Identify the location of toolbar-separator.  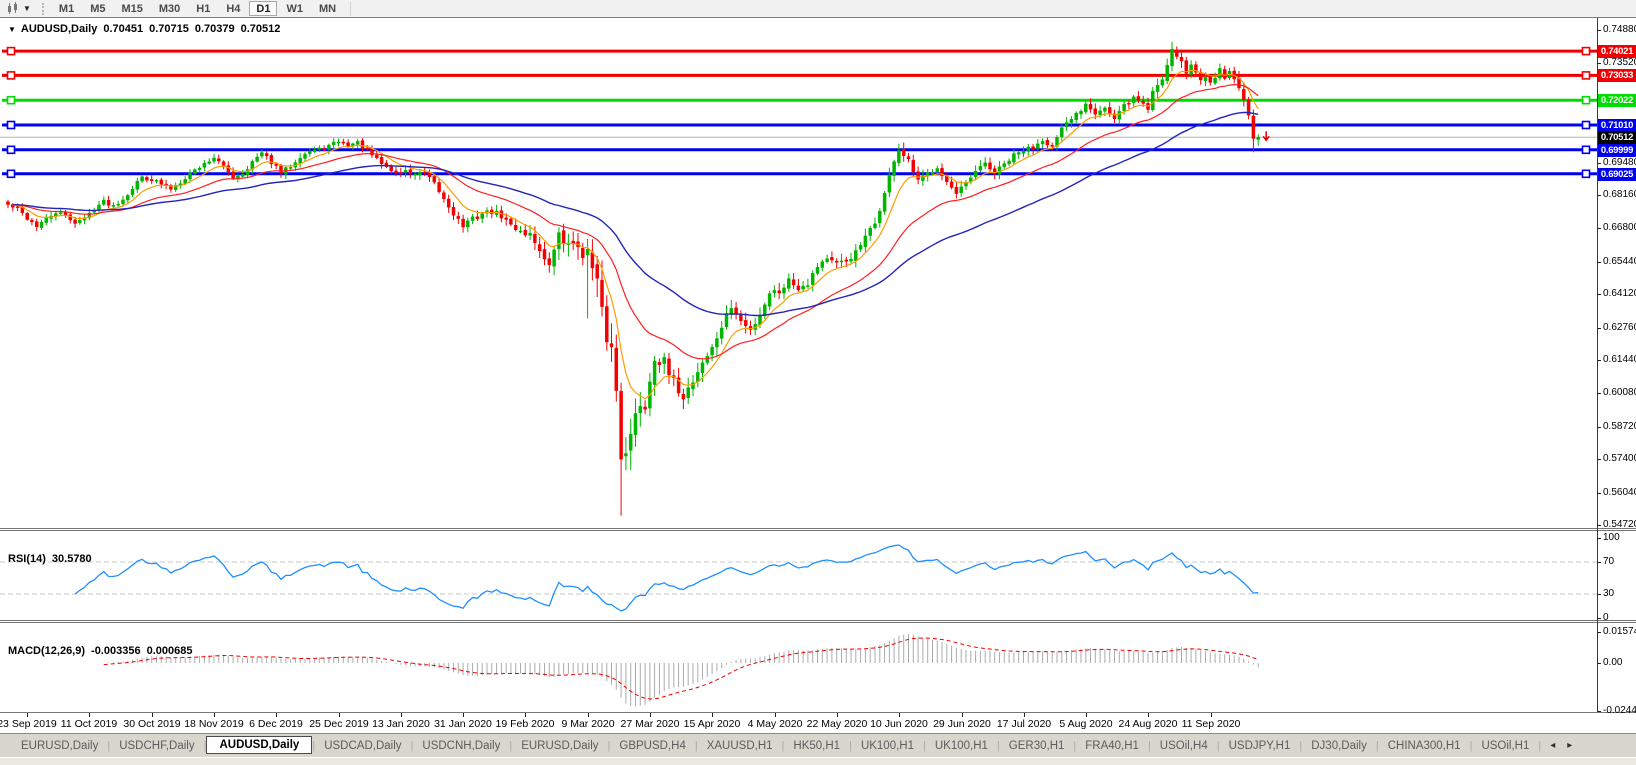
(351, 8).